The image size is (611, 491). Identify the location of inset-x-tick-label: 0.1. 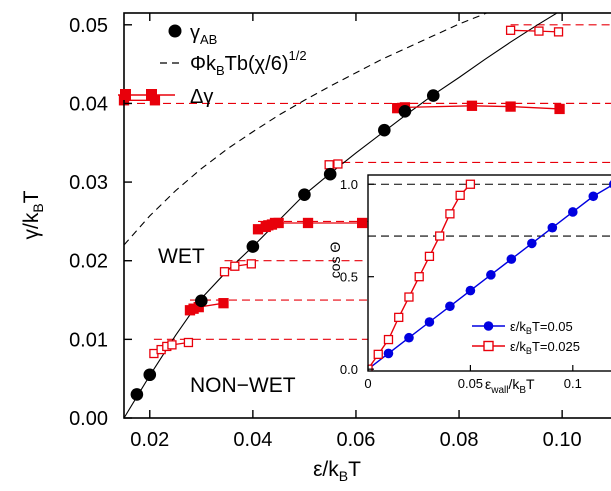
(573, 383).